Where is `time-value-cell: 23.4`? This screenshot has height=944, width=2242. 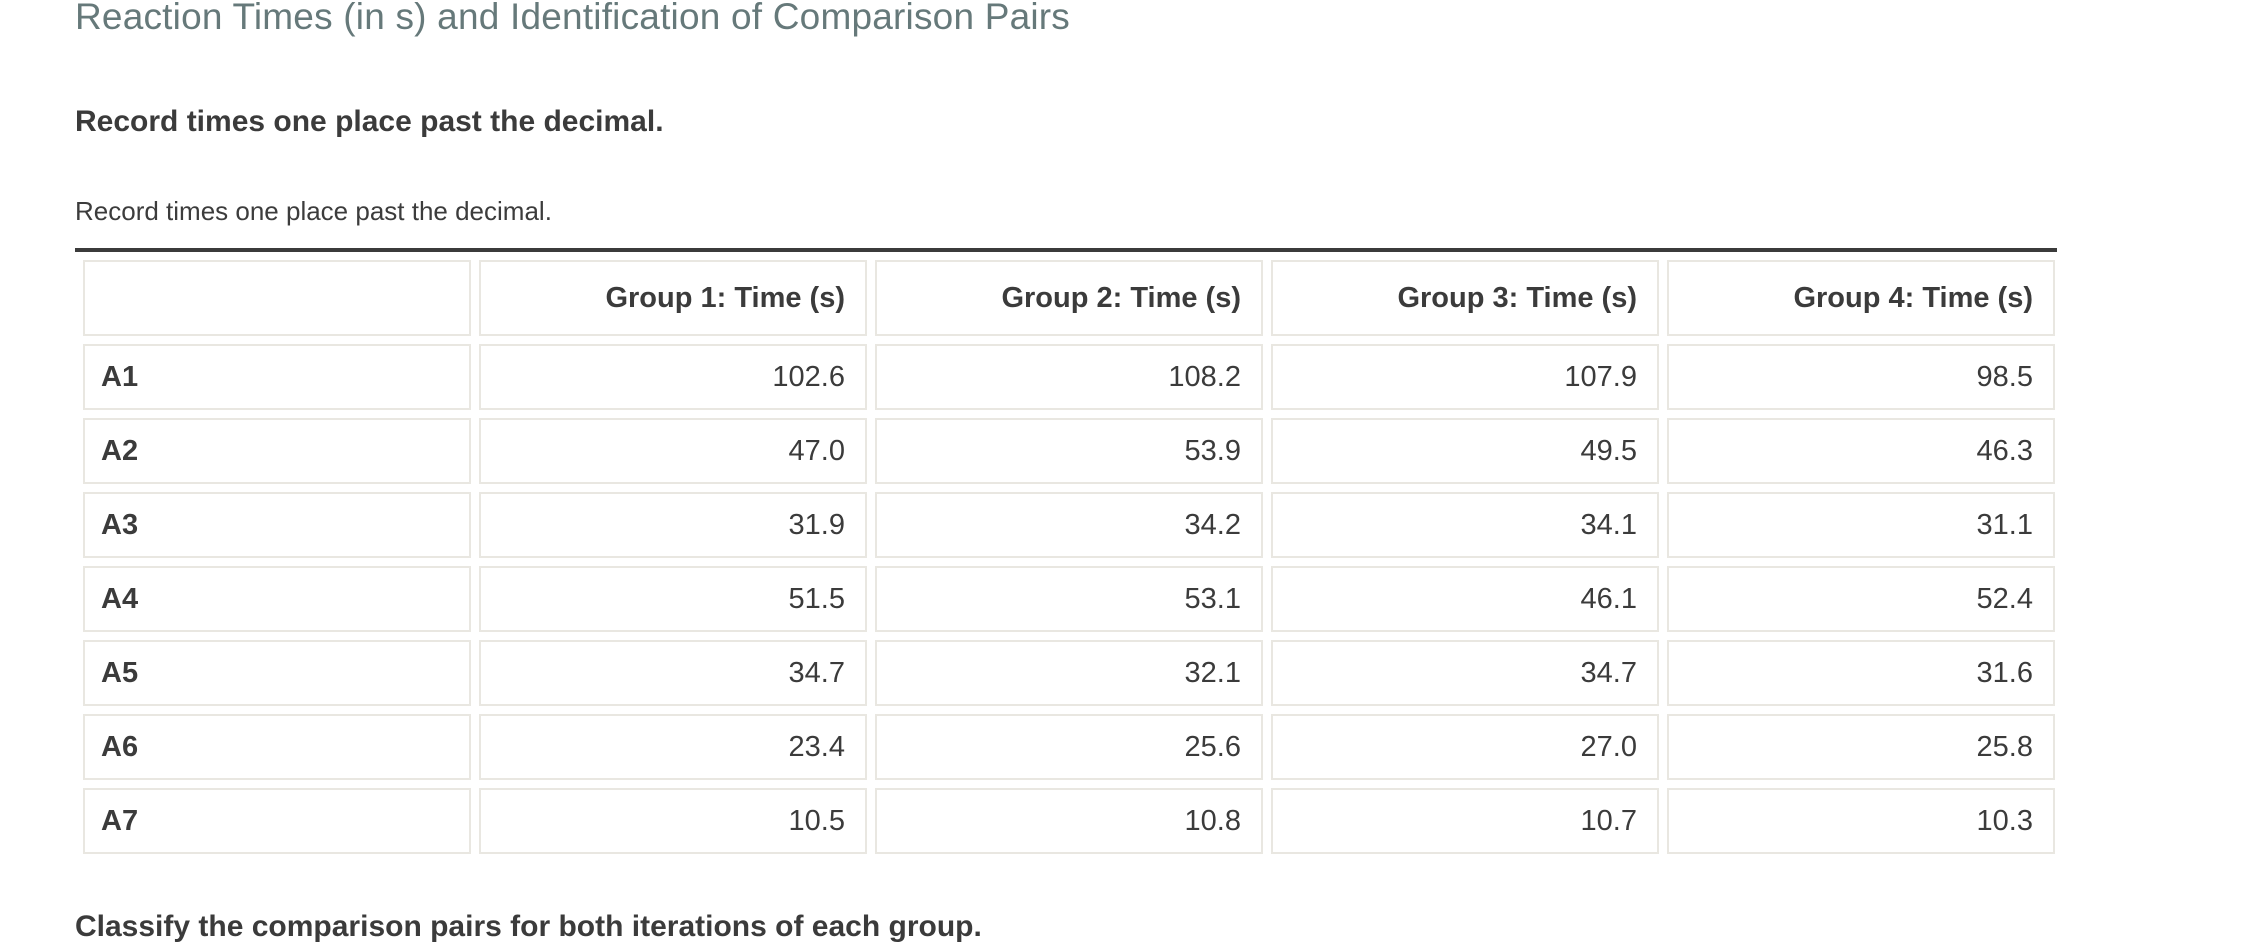 time-value-cell: 23.4 is located at coordinates (673, 747).